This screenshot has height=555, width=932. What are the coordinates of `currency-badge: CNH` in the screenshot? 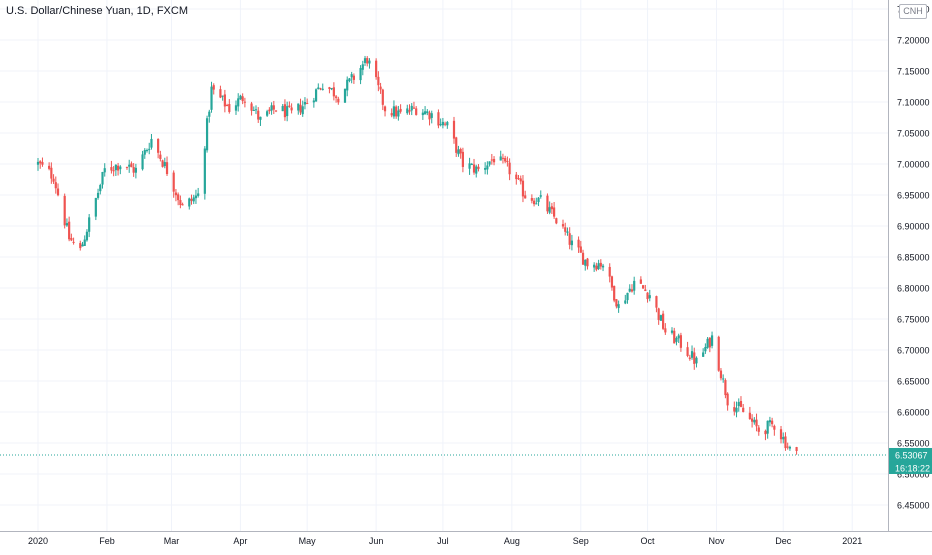 It's located at (913, 11).